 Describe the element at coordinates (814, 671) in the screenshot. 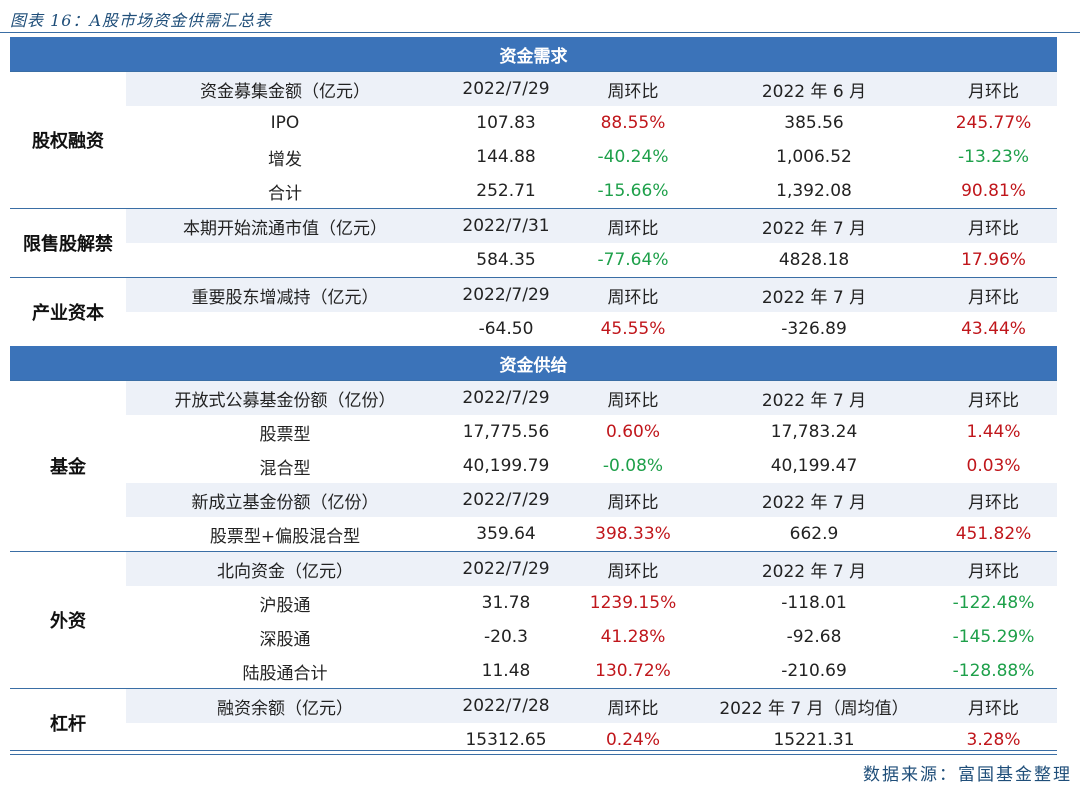

I see `table-cell: -210.69` at that location.